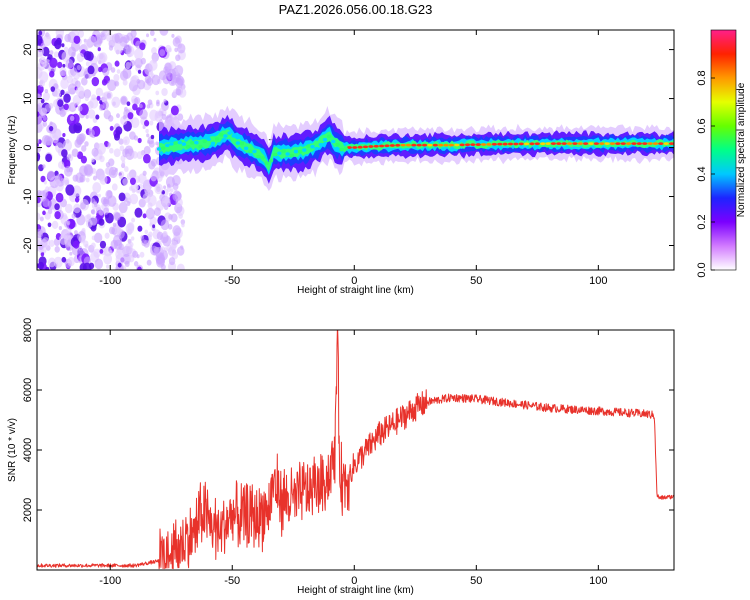 Image resolution: width=750 pixels, height=600 pixels. Describe the element at coordinates (702, 125) in the screenshot. I see `colorbar-tick-label: 0.6` at that location.